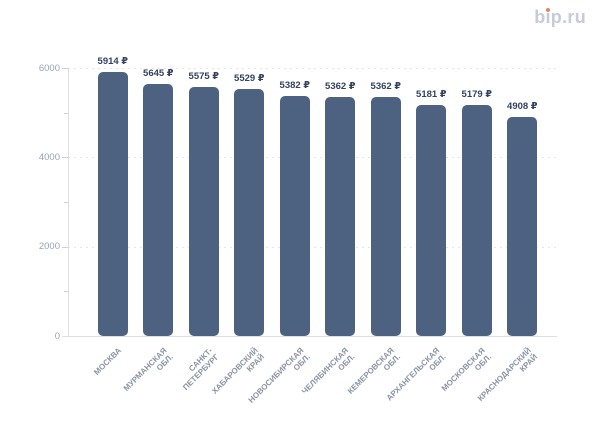 The height and width of the screenshot is (427, 600). What do you see at coordinates (431, 94) in the screenshot?
I see `bar-value-label: 5181 ₽` at bounding box center [431, 94].